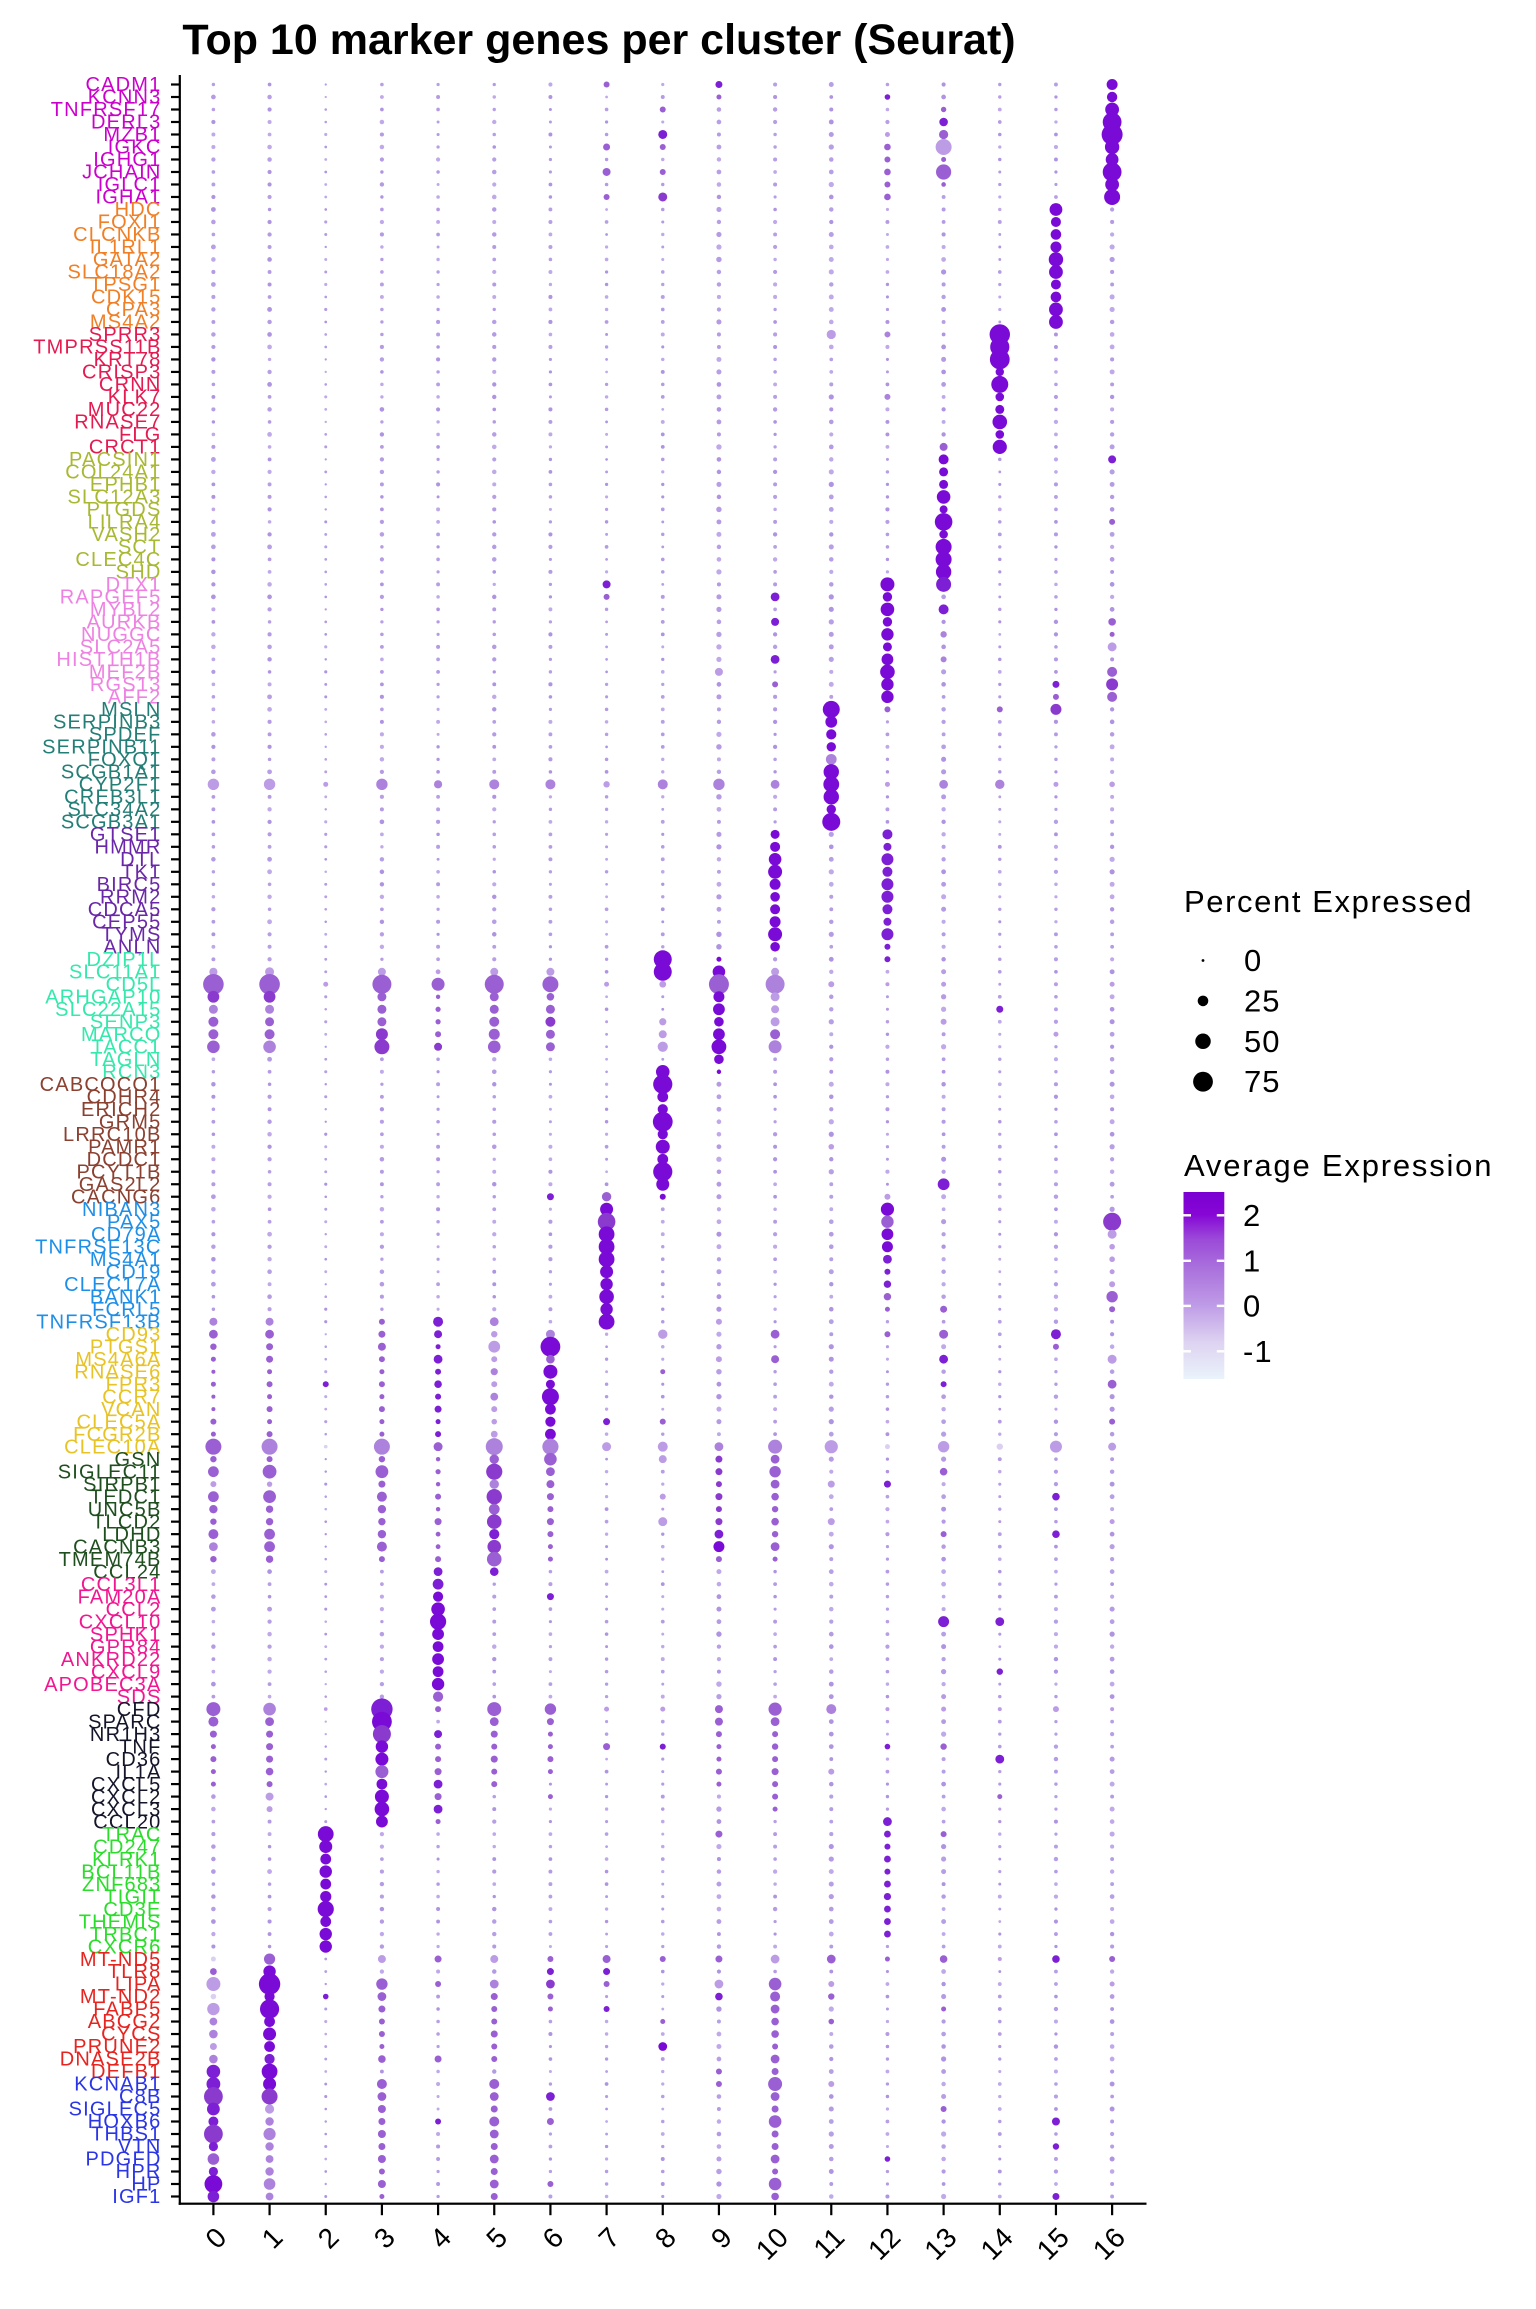  What do you see at coordinates (117, 235) in the screenshot?
I see `svg-text: CLCNKB` at bounding box center [117, 235].